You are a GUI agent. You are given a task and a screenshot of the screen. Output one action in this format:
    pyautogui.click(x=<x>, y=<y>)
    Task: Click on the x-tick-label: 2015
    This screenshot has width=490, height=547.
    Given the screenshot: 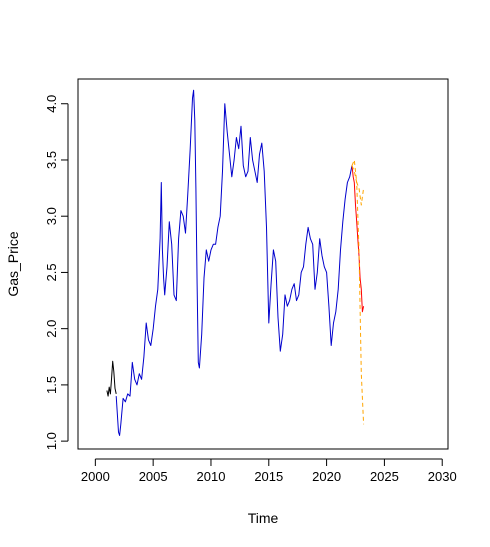 What is the action you would take?
    pyautogui.click(x=268, y=476)
    